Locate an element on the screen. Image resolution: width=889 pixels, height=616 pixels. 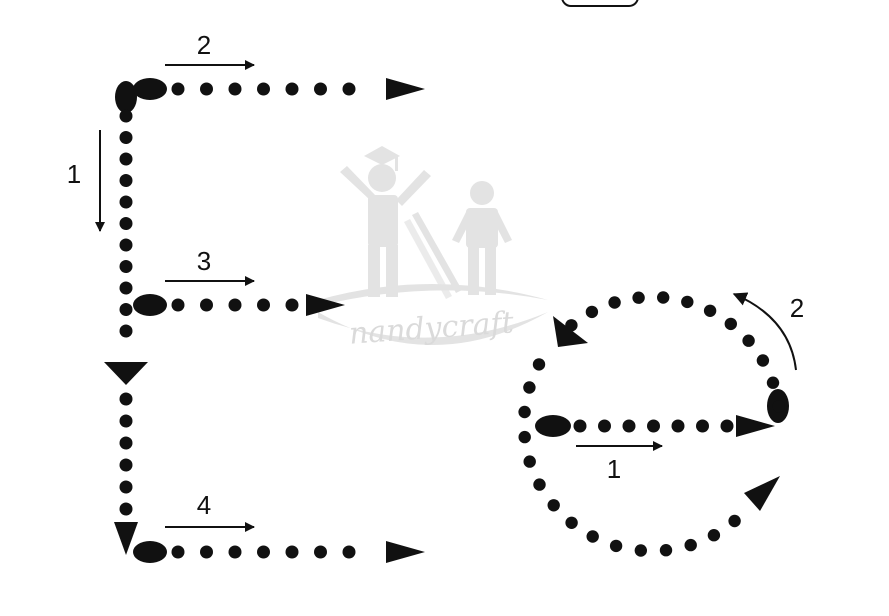
e-stroke-2-direction-arrow is located at coordinates (764, 331).